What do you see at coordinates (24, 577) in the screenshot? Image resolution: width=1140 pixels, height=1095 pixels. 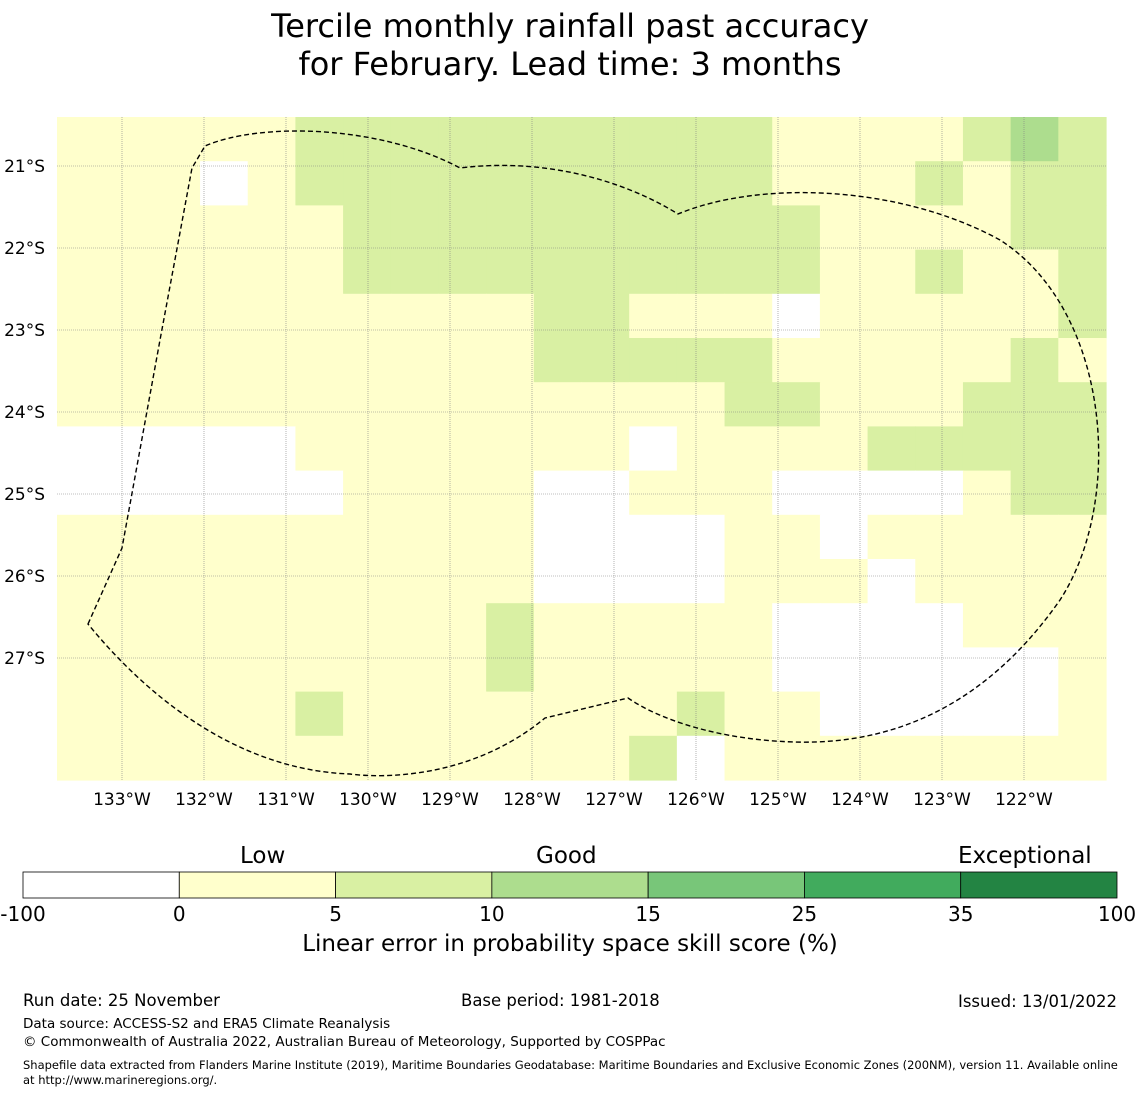 I see `latitude-tick-label: 26°S` at bounding box center [24, 577].